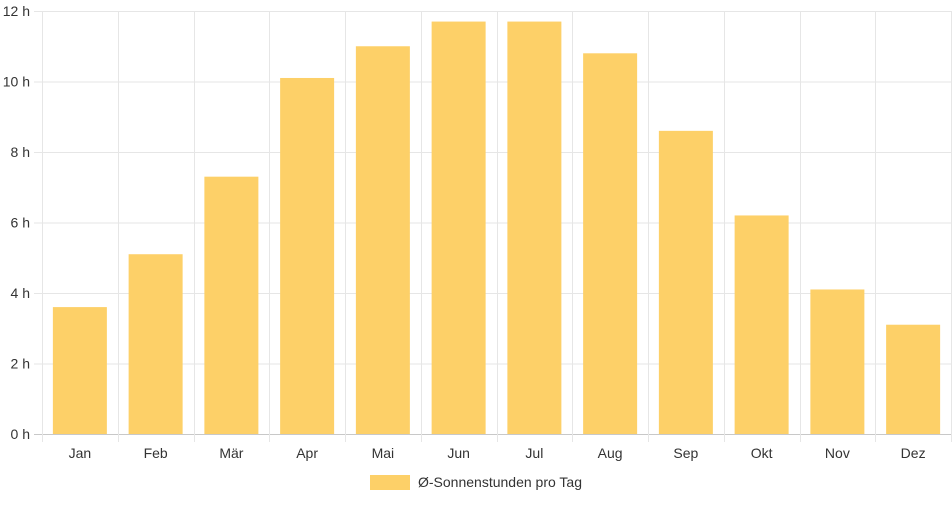  What do you see at coordinates (685, 453) in the screenshot?
I see `x-tick-label: Sep` at bounding box center [685, 453].